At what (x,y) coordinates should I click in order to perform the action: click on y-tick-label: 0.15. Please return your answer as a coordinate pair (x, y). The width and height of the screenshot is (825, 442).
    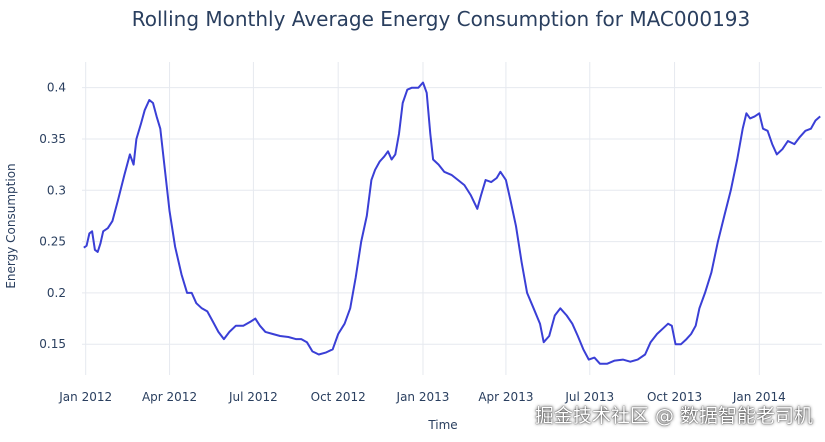
    Looking at the image, I should click on (52, 344).